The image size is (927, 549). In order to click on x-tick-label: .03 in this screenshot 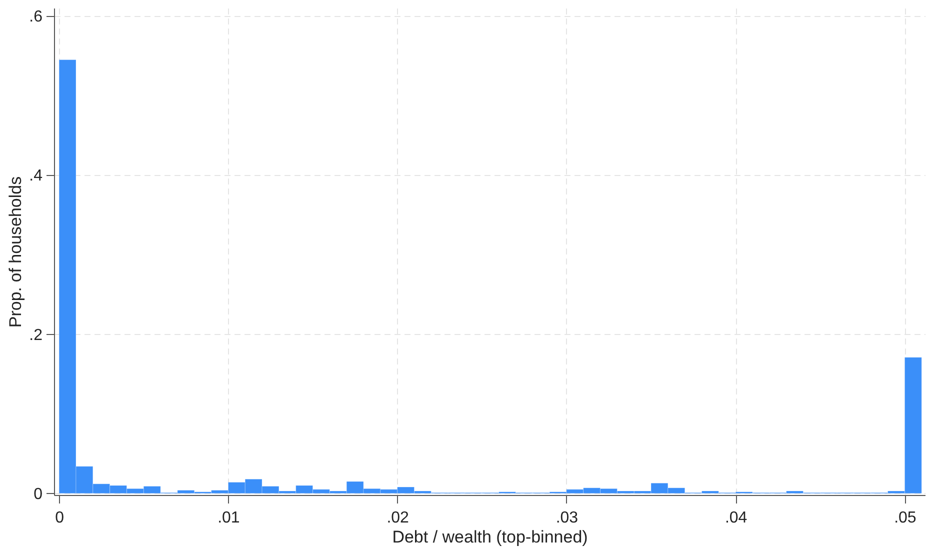, I will do `click(567, 518)`.